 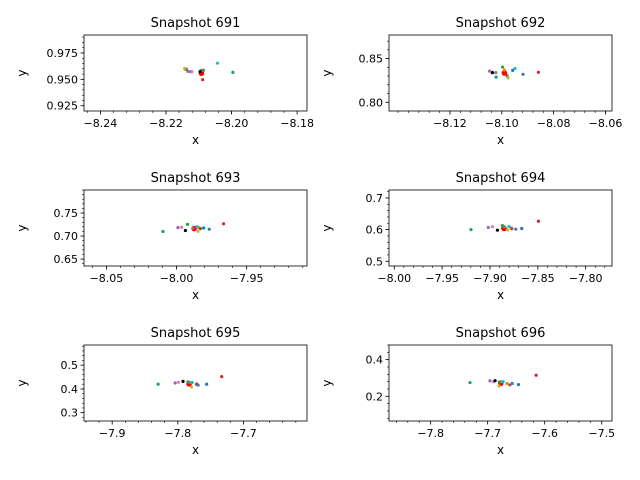 I want to click on y-tick-label: 0.80, so click(x=371, y=102).